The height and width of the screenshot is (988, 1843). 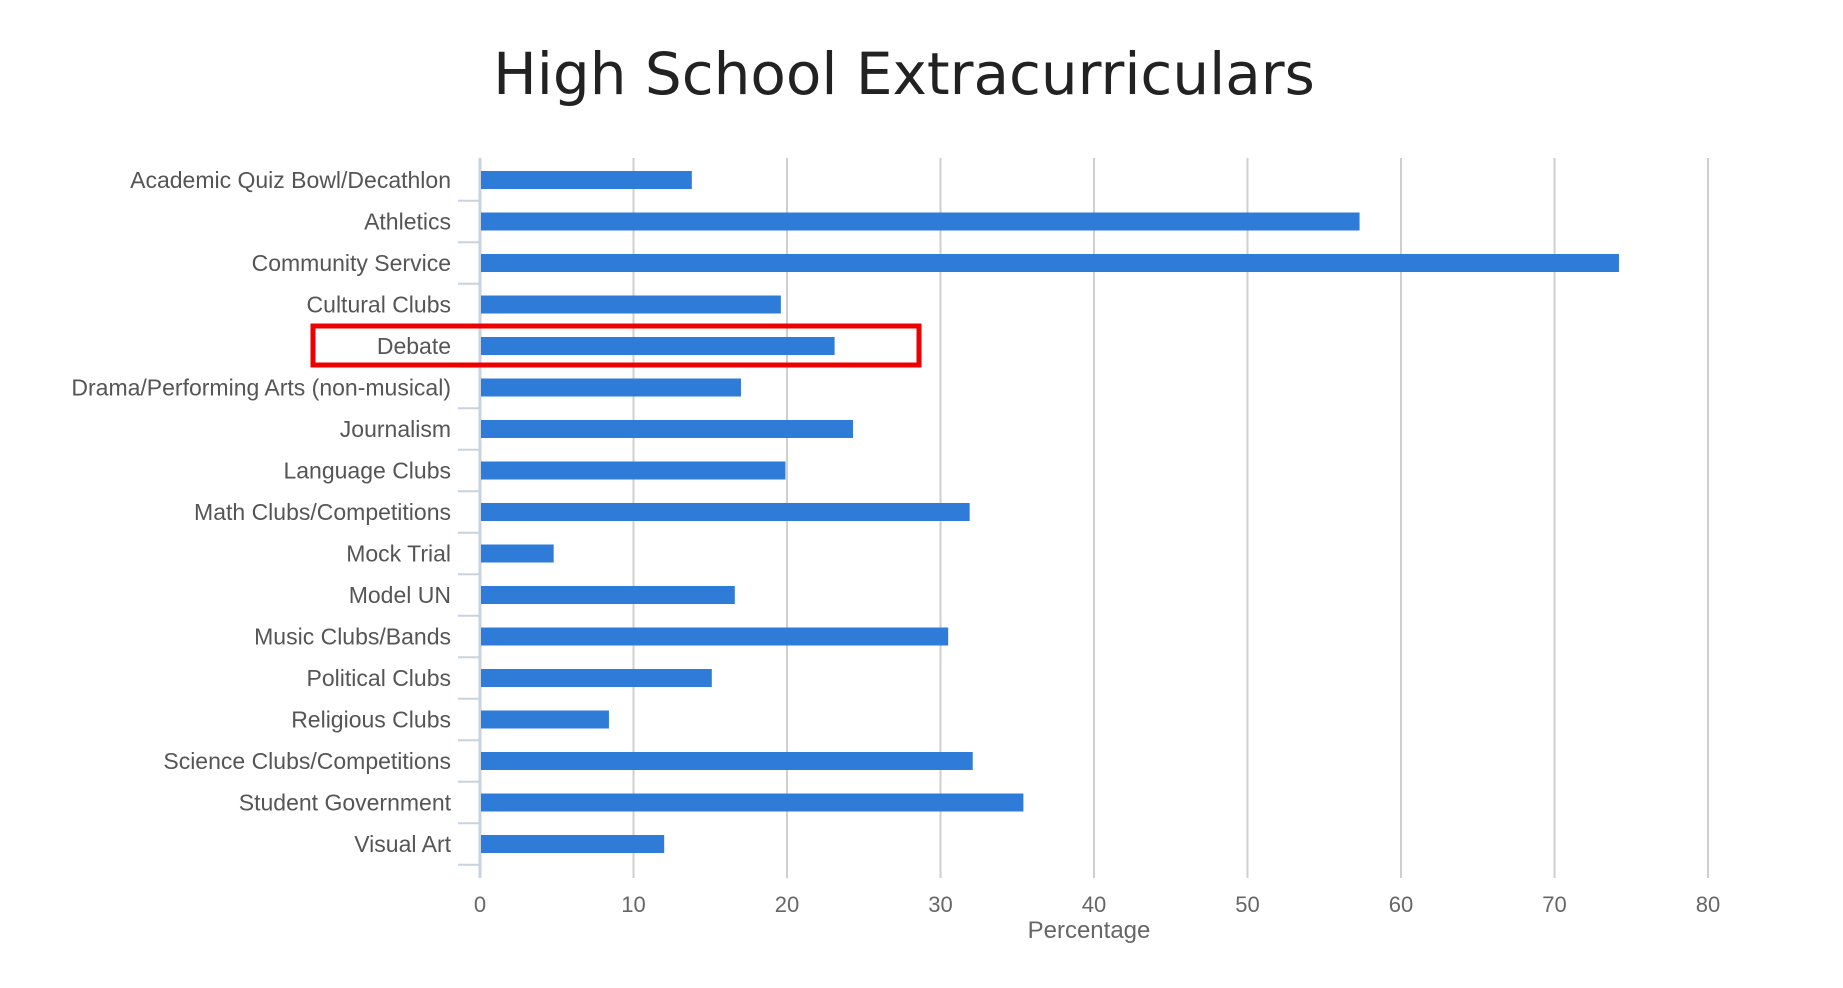 I want to click on category-label: Political Clubs, so click(x=379, y=678).